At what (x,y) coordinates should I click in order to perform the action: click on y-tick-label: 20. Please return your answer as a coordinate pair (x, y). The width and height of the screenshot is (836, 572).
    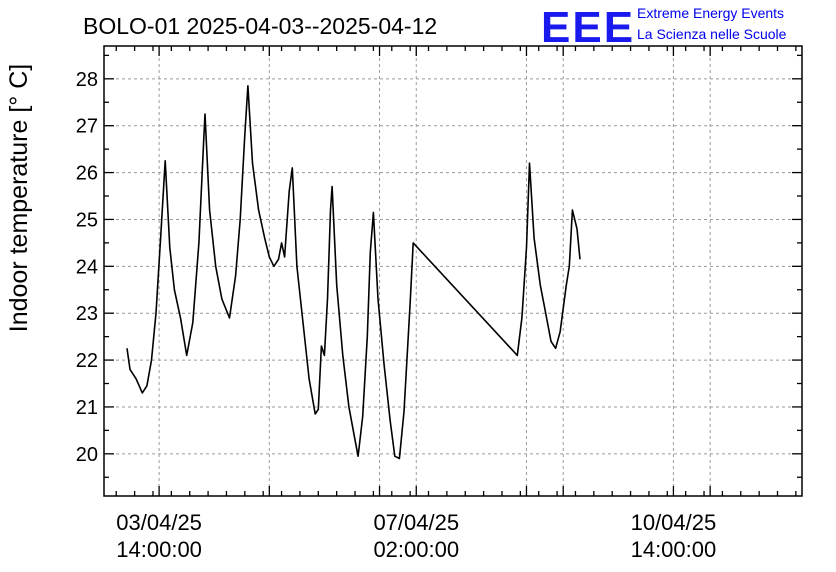
    Looking at the image, I should click on (87, 455).